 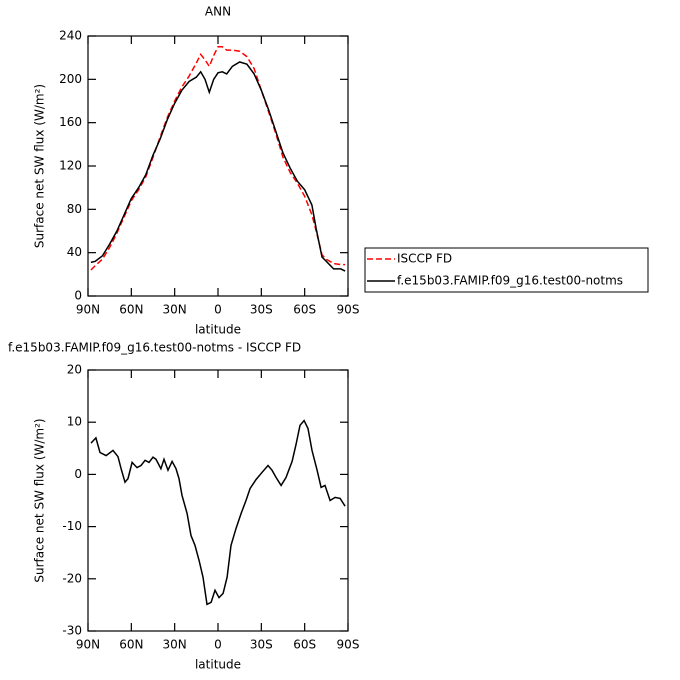 I want to click on y-tick-label: -20, so click(x=72, y=578).